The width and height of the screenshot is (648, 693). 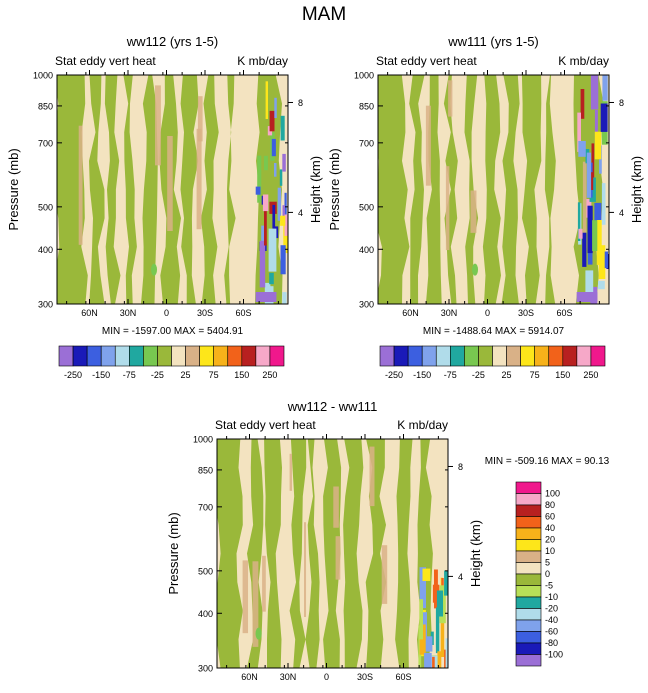 What do you see at coordinates (364, 76) in the screenshot?
I see `y-tick-label: 1000` at bounding box center [364, 76].